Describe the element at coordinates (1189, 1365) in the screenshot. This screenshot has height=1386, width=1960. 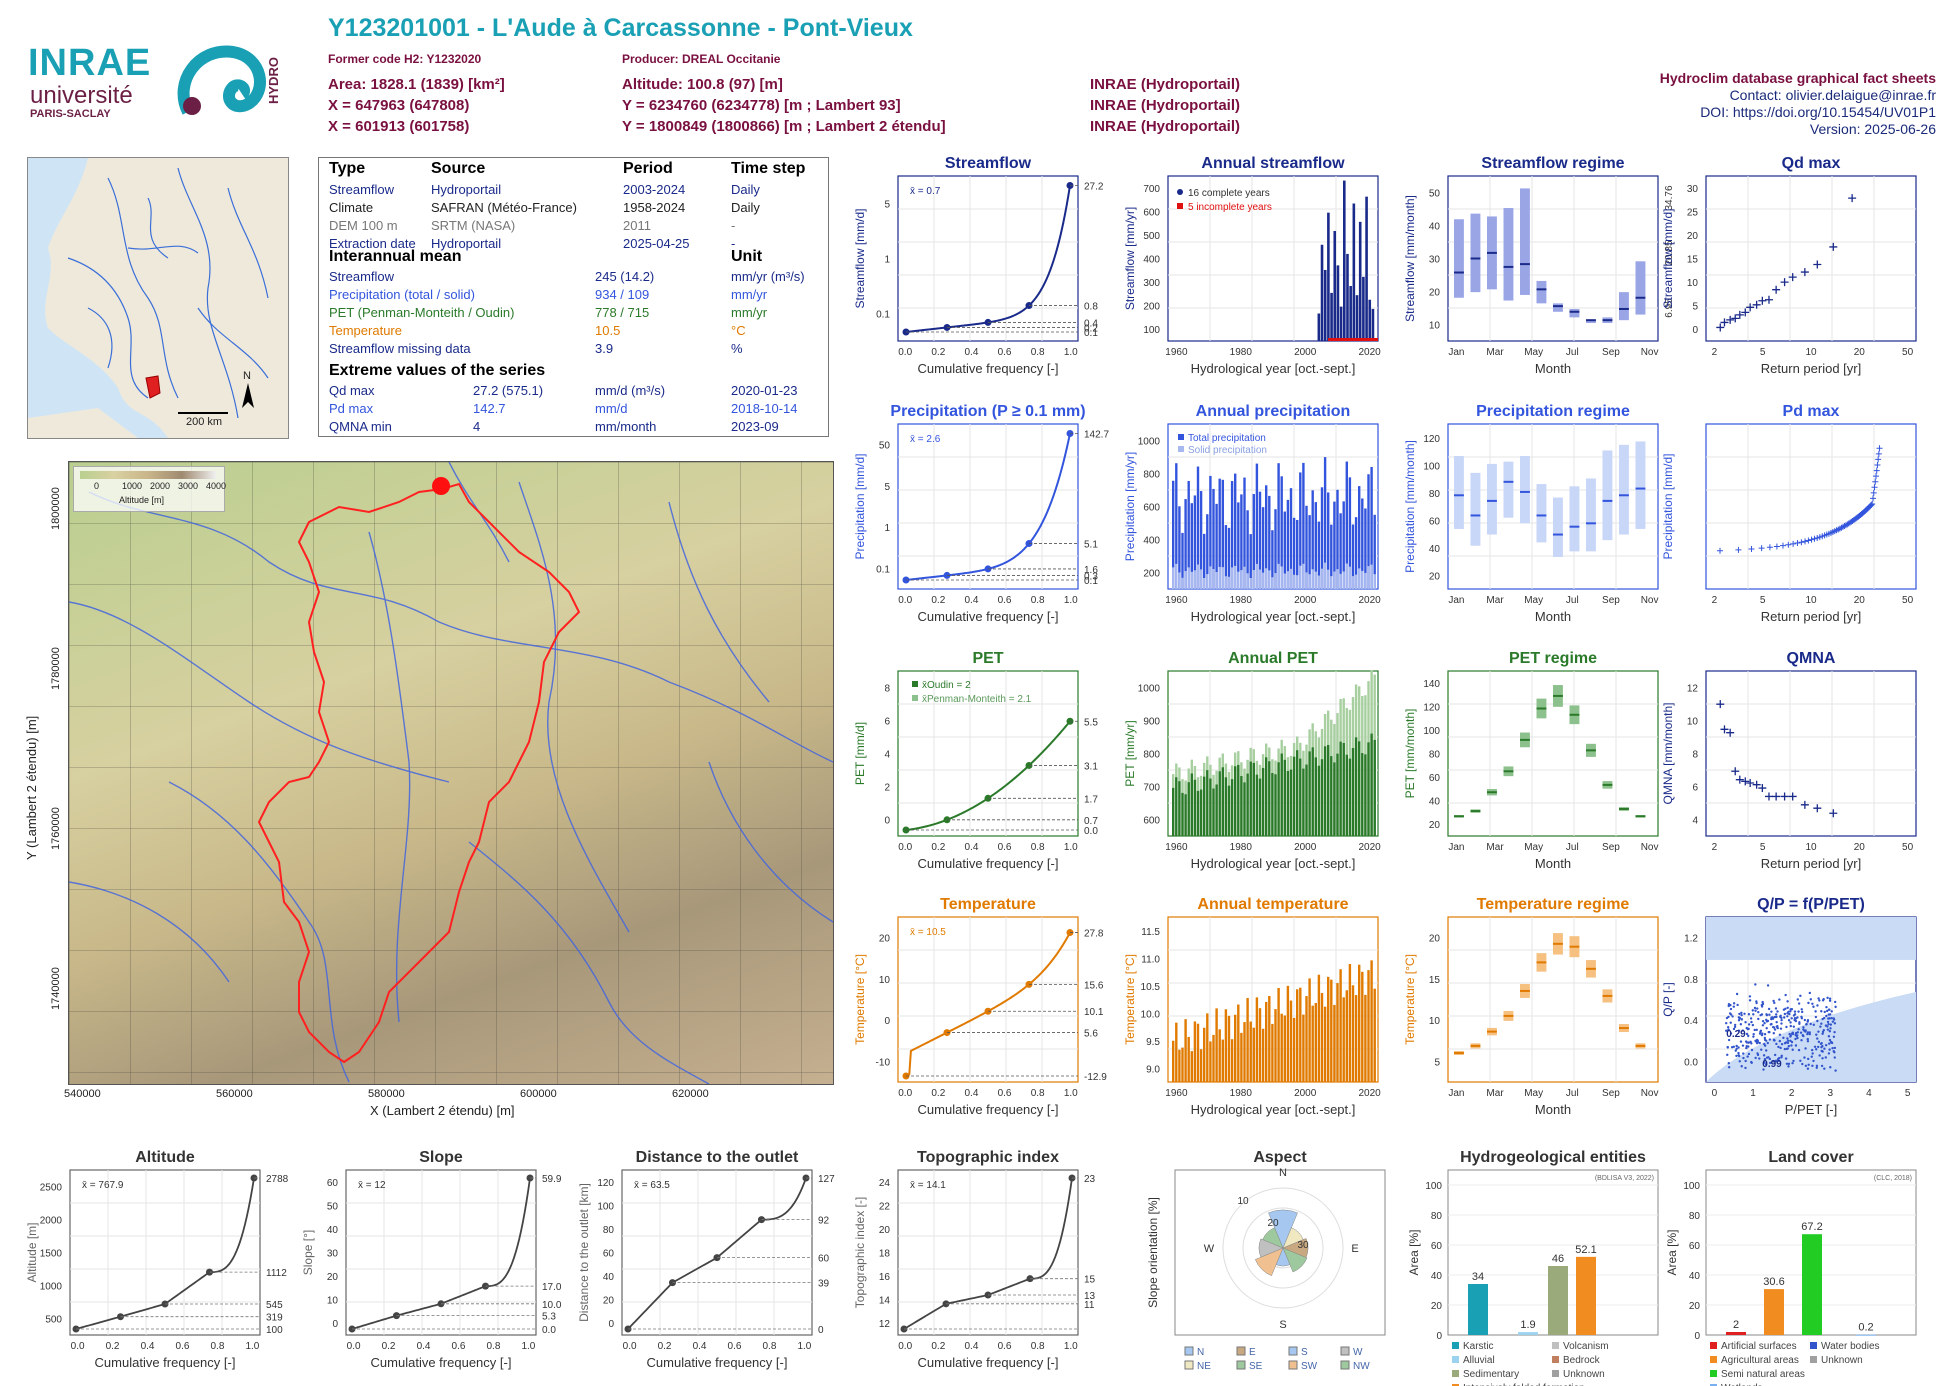
I see `legend-marker` at that location.